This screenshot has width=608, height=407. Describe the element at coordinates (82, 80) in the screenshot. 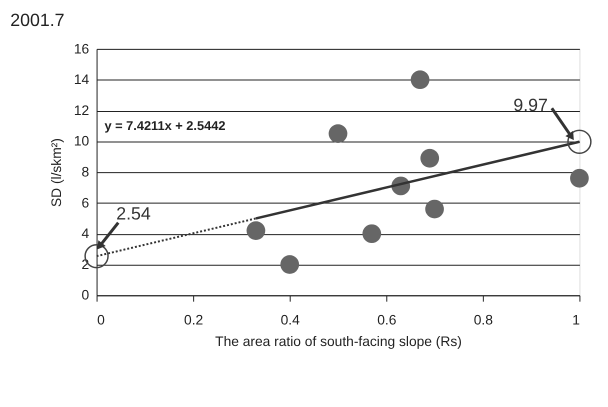

I see `y-tick-label: 14` at that location.